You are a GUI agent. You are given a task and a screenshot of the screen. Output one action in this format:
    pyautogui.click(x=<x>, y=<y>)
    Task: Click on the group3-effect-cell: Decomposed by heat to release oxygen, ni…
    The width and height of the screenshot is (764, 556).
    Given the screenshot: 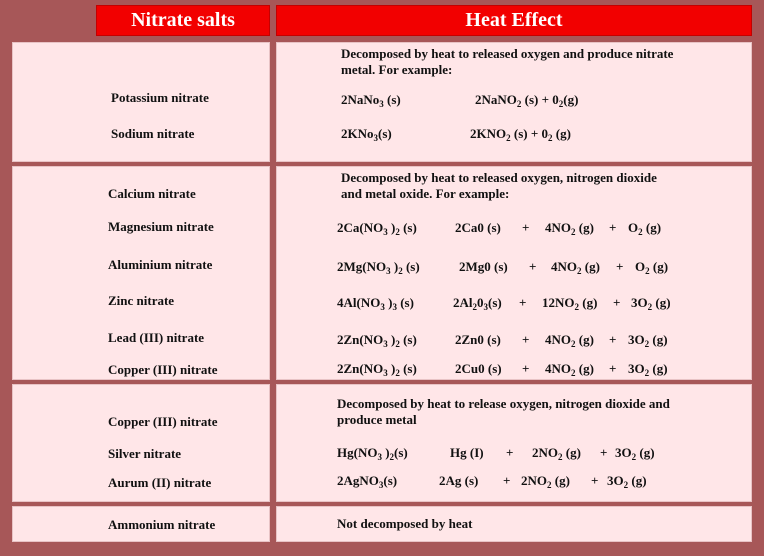 What is the action you would take?
    pyautogui.click(x=514, y=443)
    